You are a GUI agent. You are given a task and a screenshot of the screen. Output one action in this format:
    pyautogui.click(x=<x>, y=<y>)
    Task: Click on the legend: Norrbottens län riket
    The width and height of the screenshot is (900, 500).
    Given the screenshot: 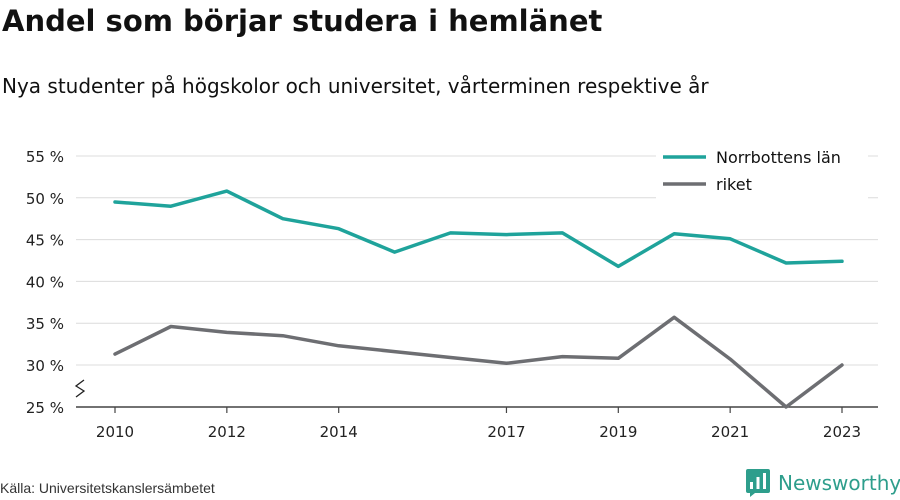 What is the action you would take?
    pyautogui.click(x=762, y=171)
    